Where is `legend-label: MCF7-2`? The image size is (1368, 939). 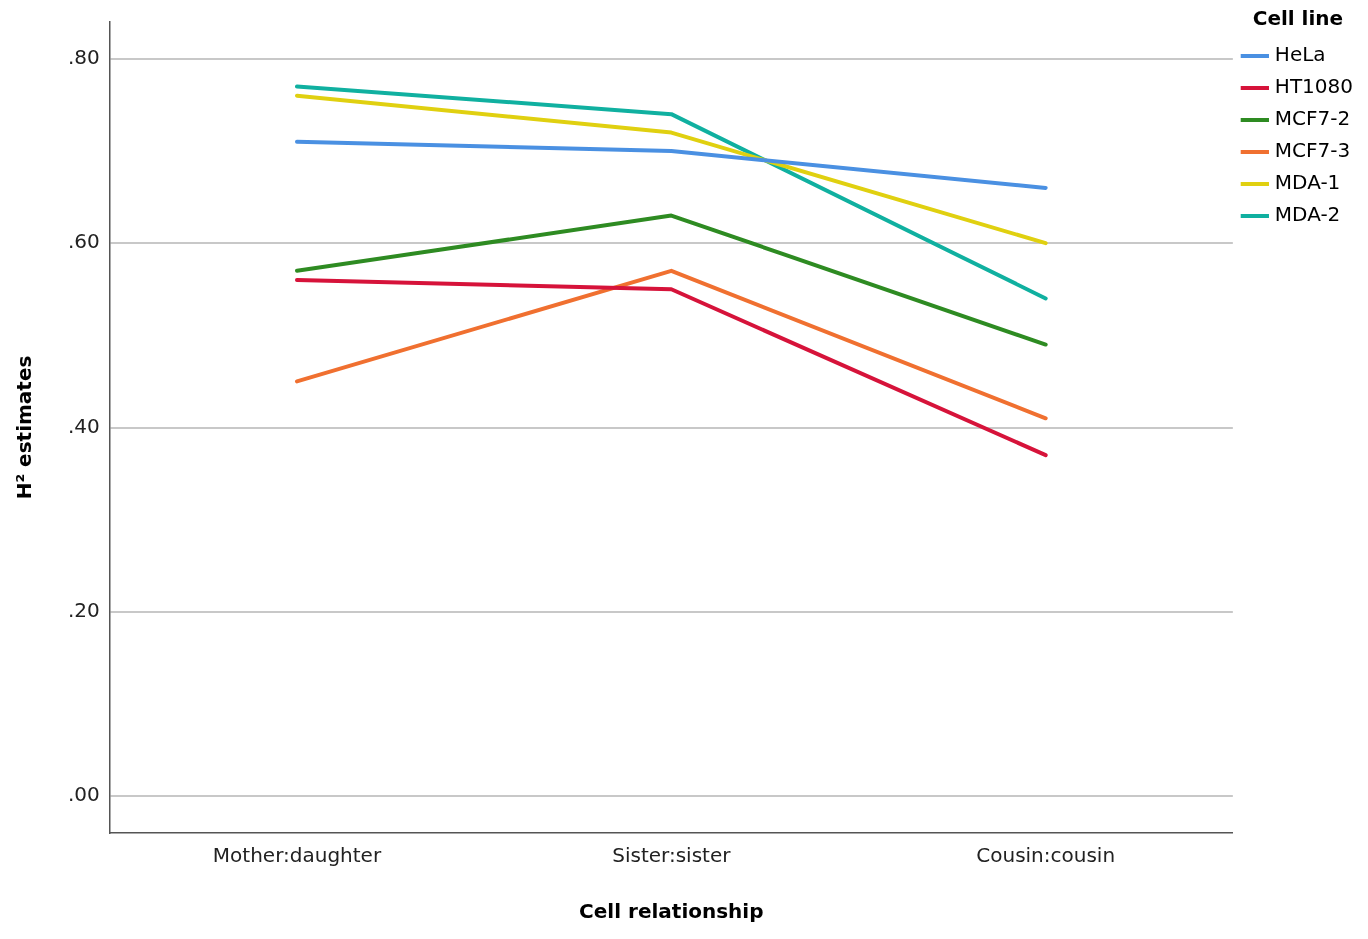
legend-label: MCF7-2 is located at coordinates (1312, 118).